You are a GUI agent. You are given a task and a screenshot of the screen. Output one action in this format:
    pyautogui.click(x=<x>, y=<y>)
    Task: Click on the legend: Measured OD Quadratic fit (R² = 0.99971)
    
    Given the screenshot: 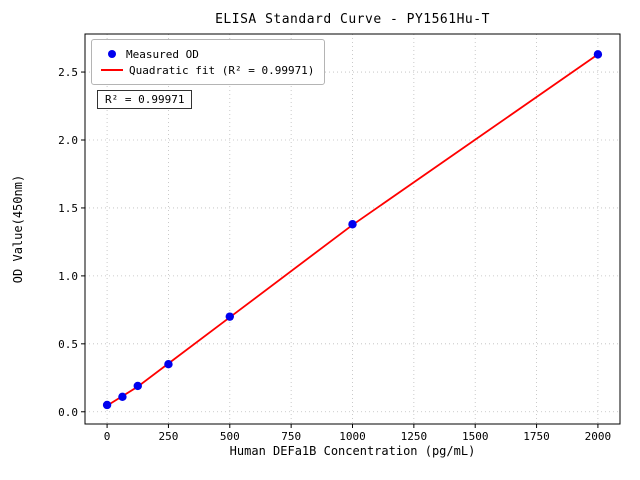 What is the action you would take?
    pyautogui.click(x=208, y=62)
    